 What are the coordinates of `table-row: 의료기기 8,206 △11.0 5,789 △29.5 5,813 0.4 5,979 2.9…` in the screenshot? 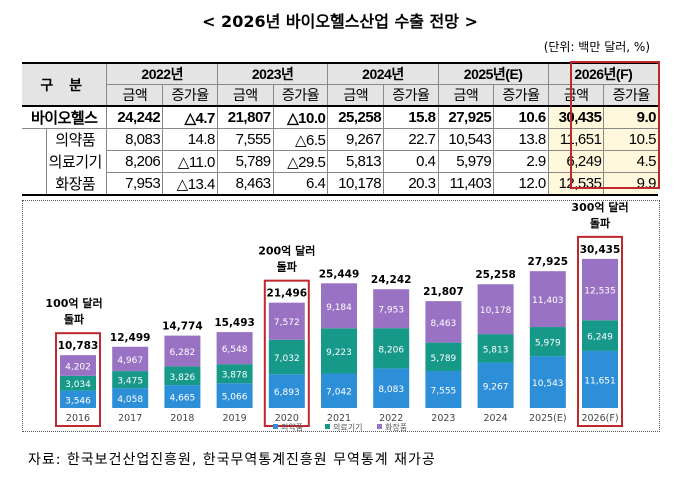 It's located at (340, 161).